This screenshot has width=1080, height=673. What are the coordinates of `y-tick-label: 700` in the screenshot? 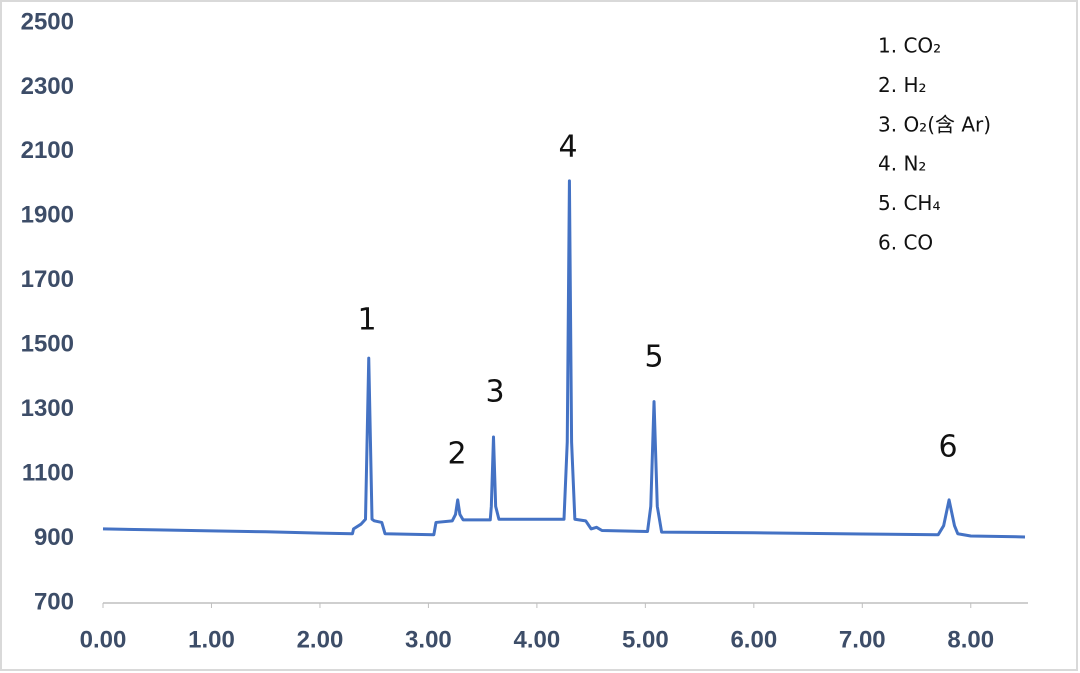 It's located at (54, 601).